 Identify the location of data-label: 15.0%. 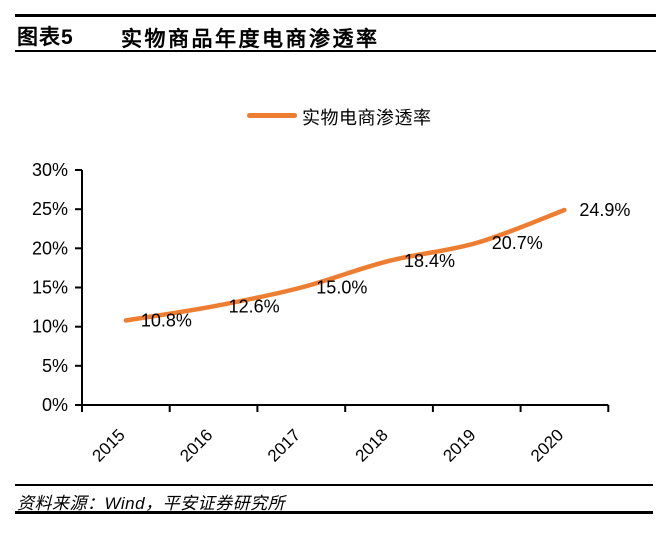
(341, 288).